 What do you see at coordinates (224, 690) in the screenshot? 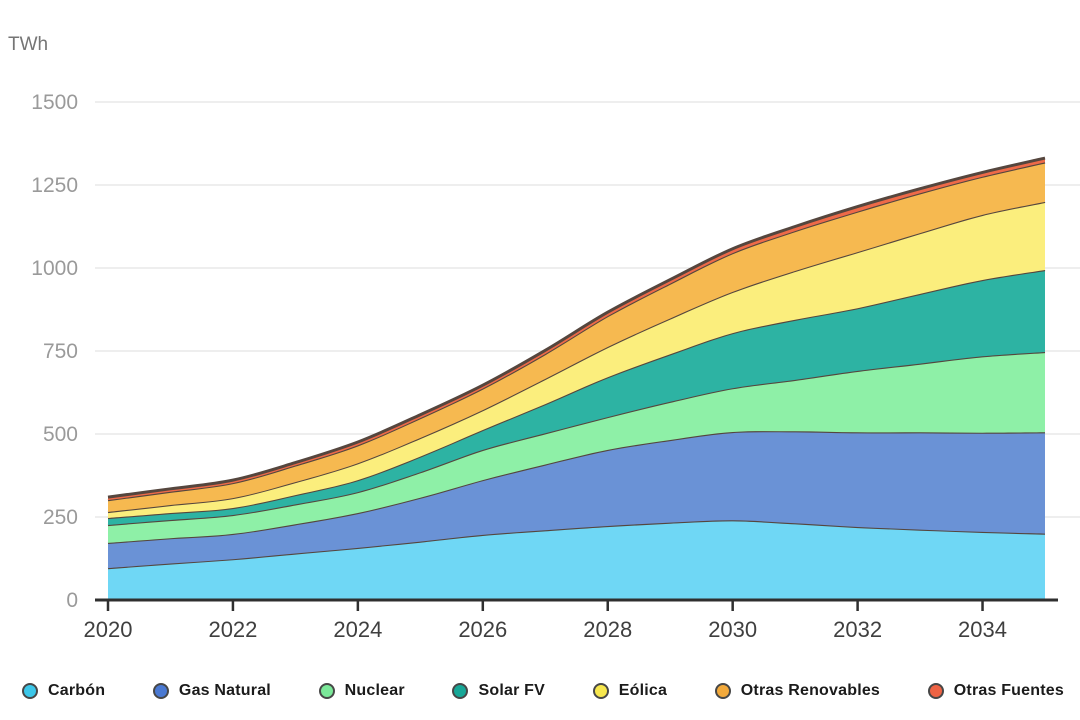
I see `legend-label-gas-natural: Gas Natural` at bounding box center [224, 690].